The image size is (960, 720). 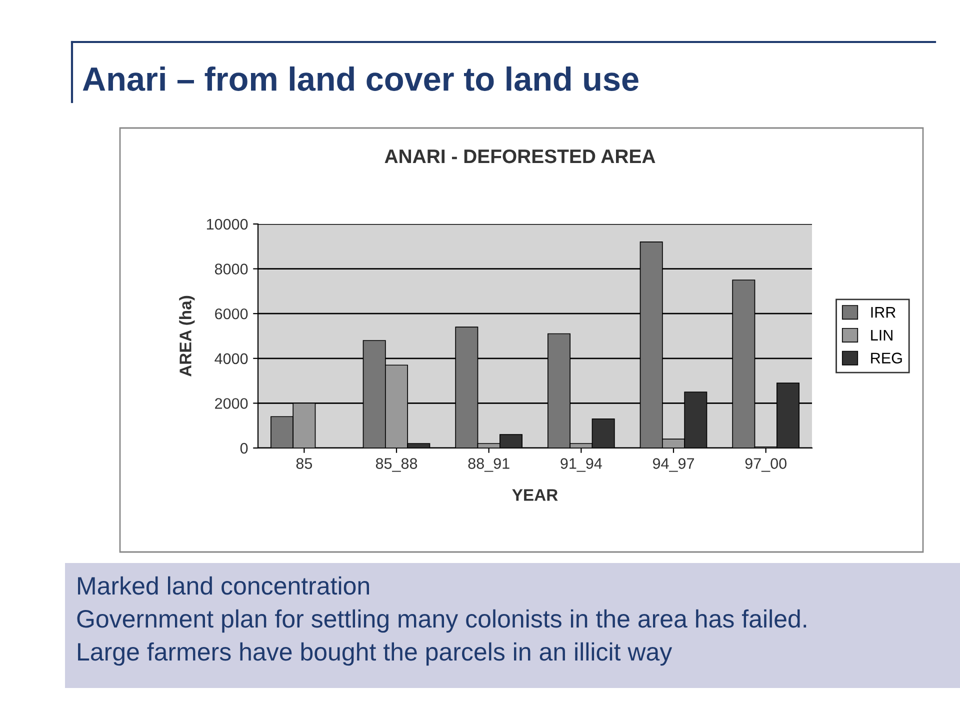 What do you see at coordinates (375, 654) in the screenshot?
I see `text: Large farmers have bought the parcels in an illicit way` at bounding box center [375, 654].